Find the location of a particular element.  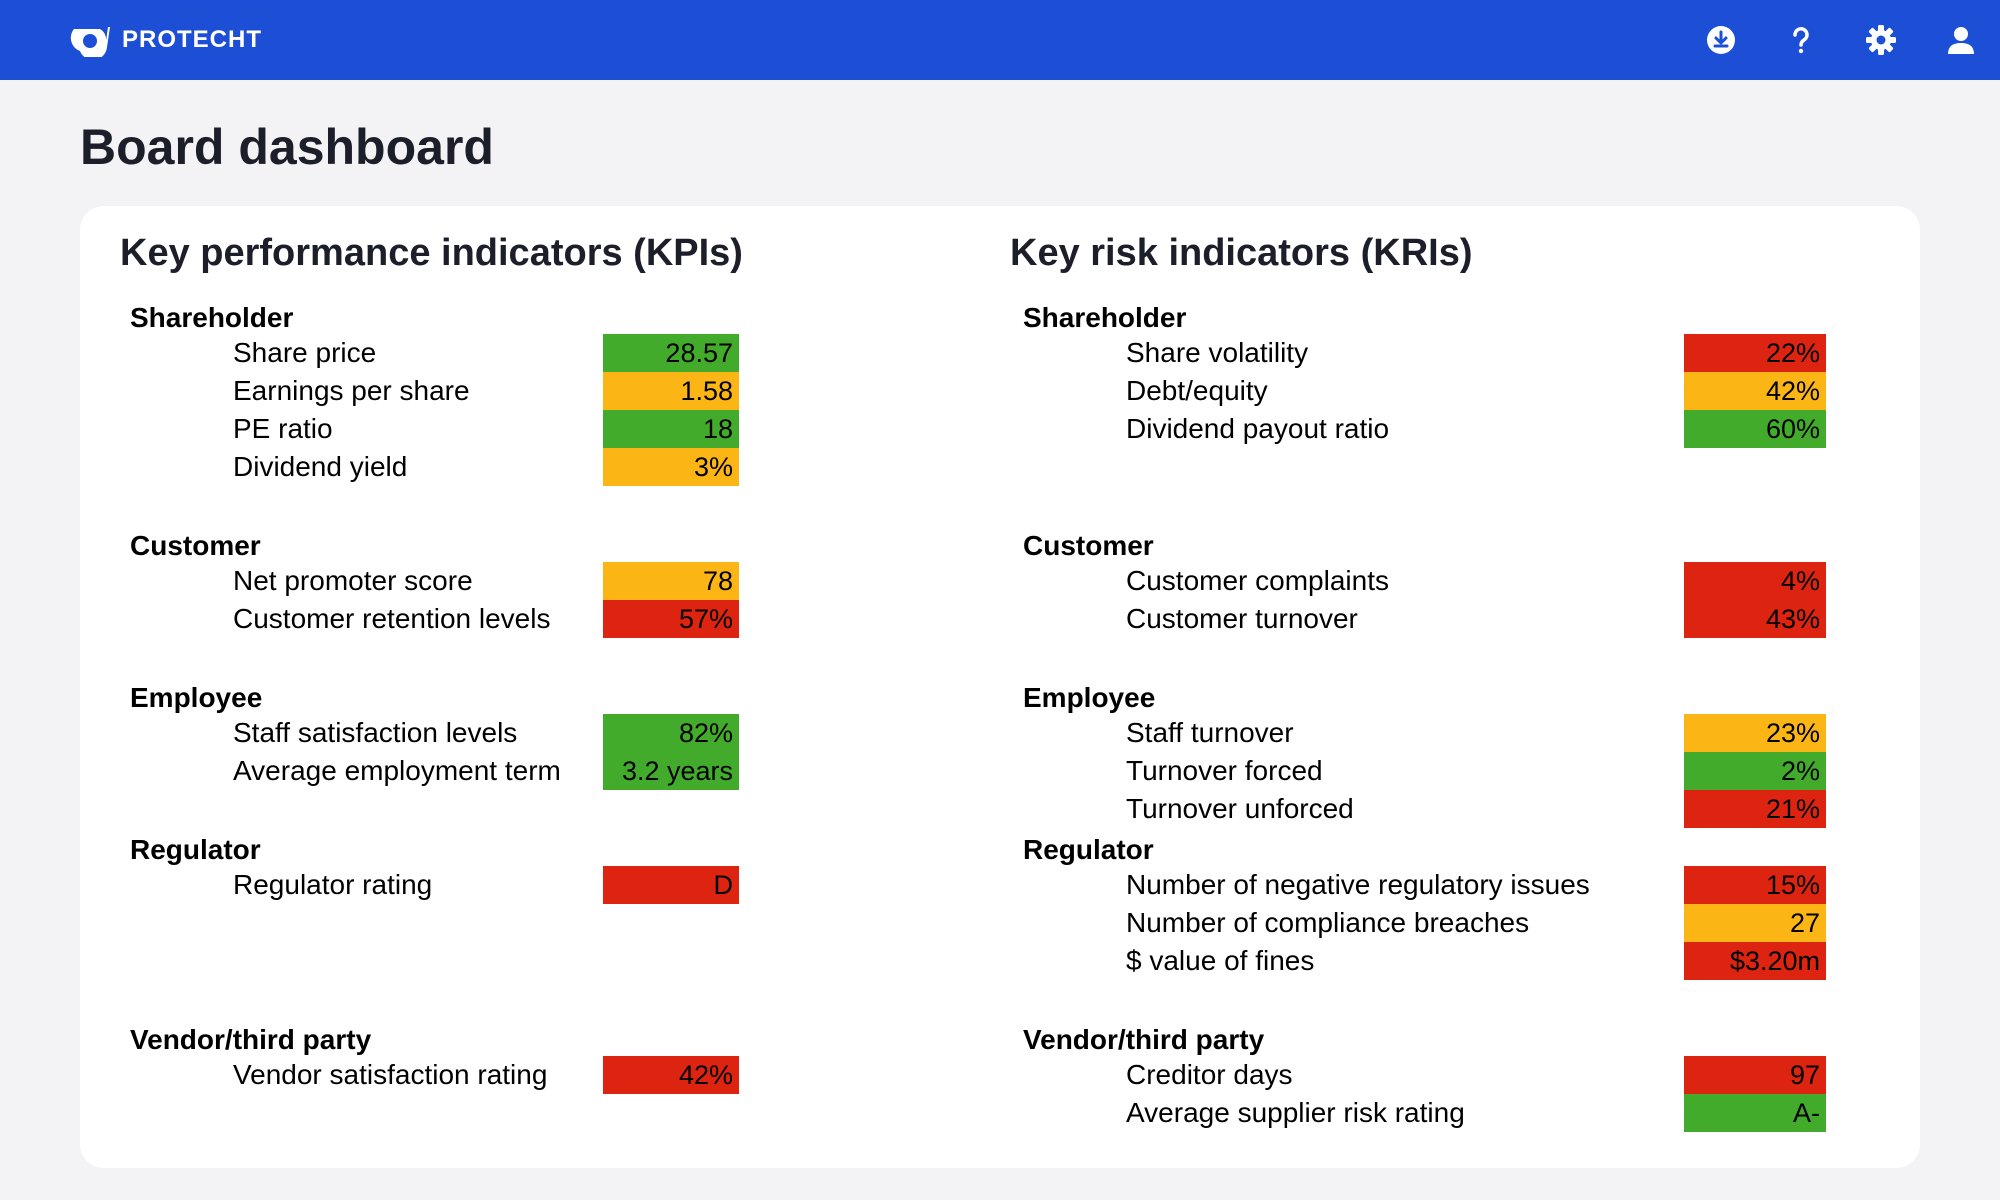

download-icon is located at coordinates (1721, 40).